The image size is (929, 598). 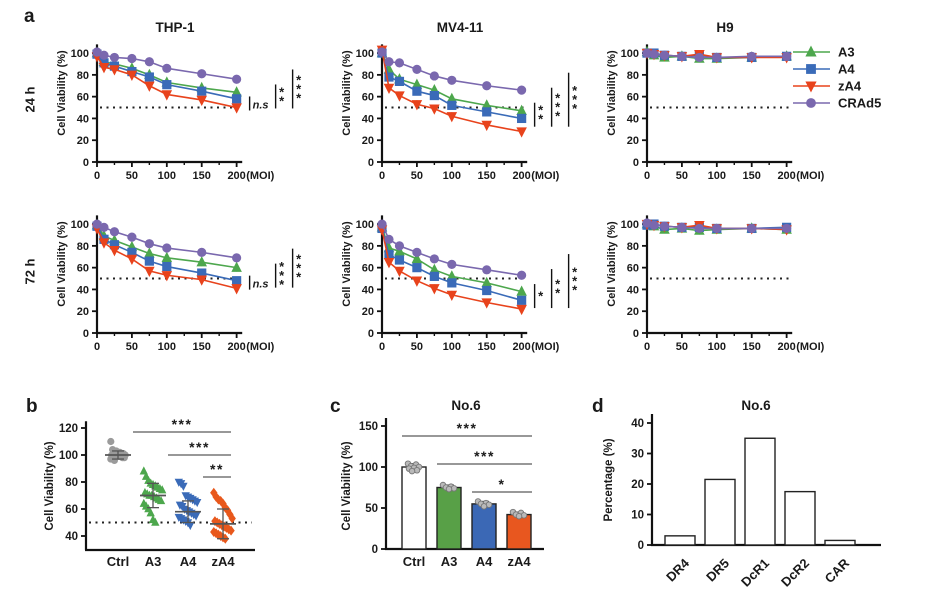 What do you see at coordinates (837, 103) in the screenshot?
I see `legend-item-CRAd5: CRAd5` at bounding box center [837, 103].